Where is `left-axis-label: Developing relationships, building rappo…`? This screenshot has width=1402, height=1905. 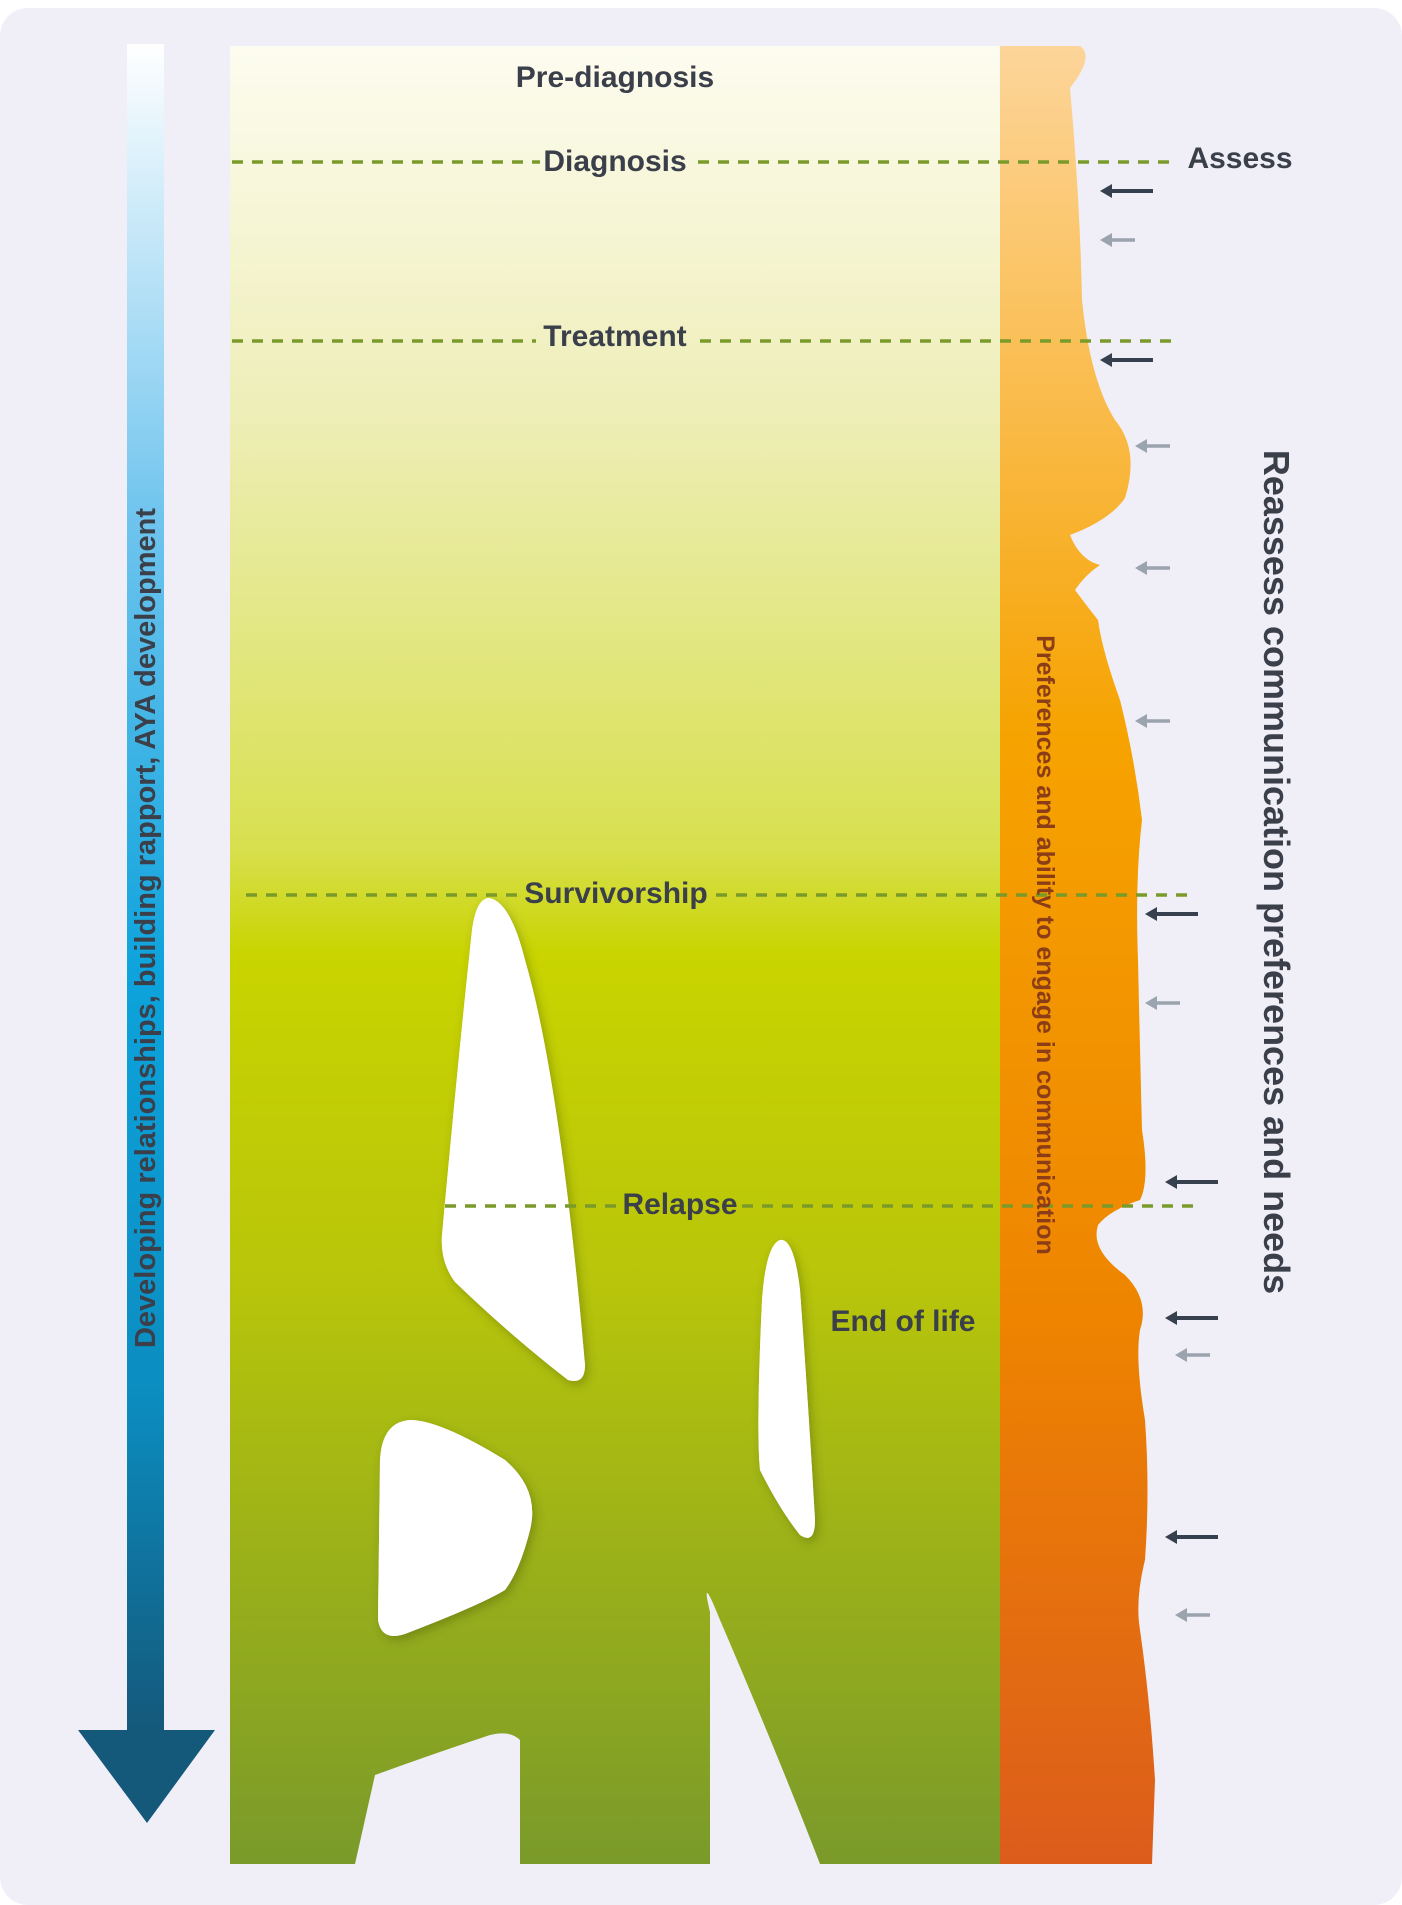
left-axis-label: Developing relationships, building rappo… is located at coordinates (146, 928).